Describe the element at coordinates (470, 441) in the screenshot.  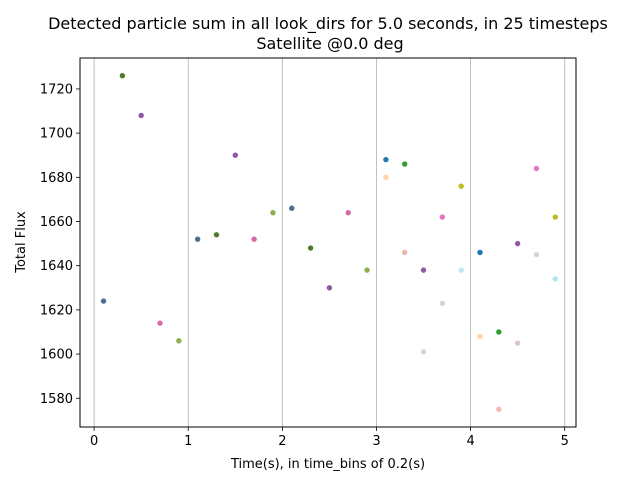
I see `x-tick-label: 4` at that location.